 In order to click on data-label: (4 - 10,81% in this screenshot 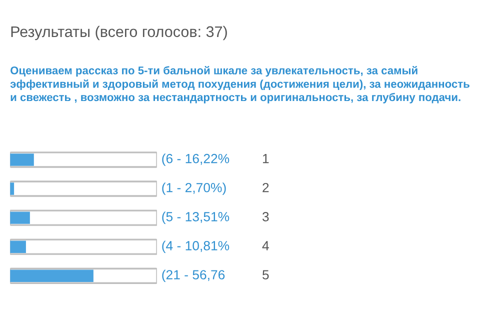, I will do `click(196, 246)`.